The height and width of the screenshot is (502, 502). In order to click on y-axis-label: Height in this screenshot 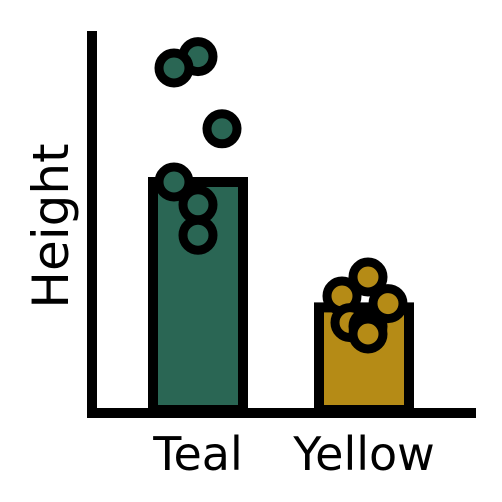, I will do `click(51, 225)`.